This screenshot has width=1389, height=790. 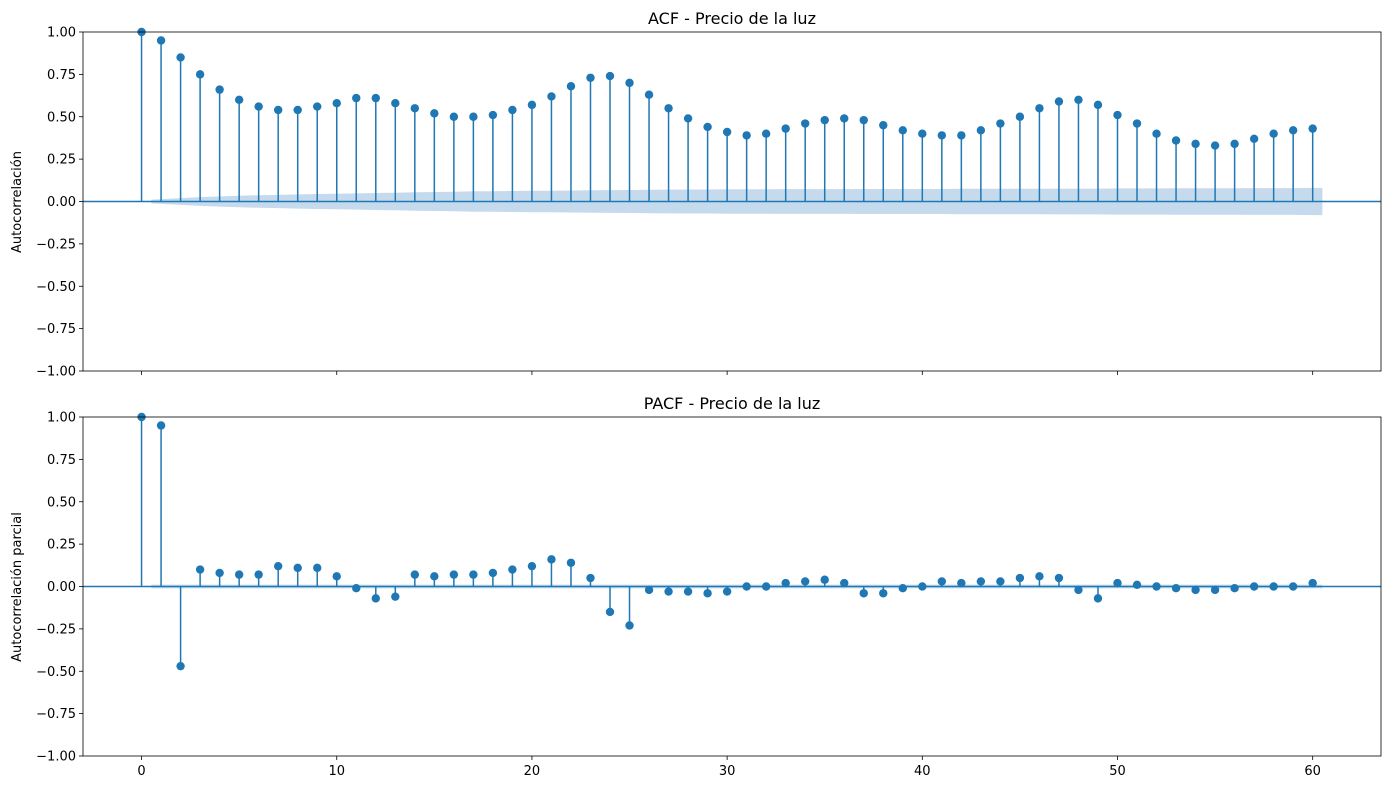 What do you see at coordinates (729, 767) in the screenshot?
I see `pacf-x-ticks: 0 10 20 30 40 50 60` at bounding box center [729, 767].